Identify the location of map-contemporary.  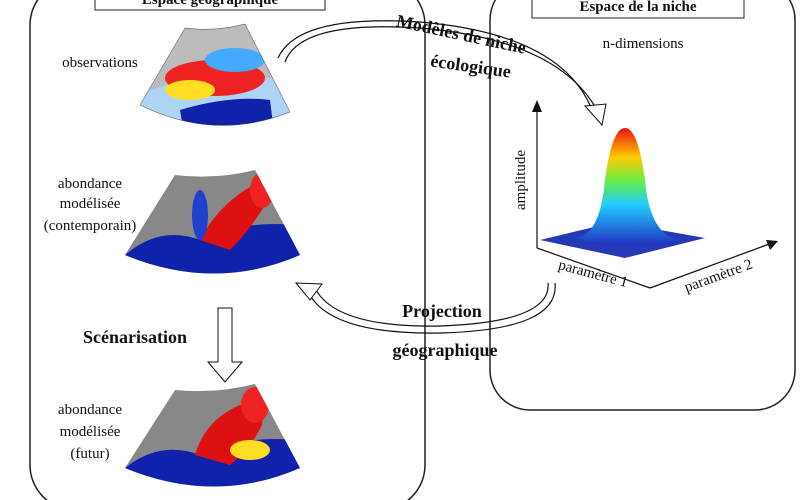
(212, 222).